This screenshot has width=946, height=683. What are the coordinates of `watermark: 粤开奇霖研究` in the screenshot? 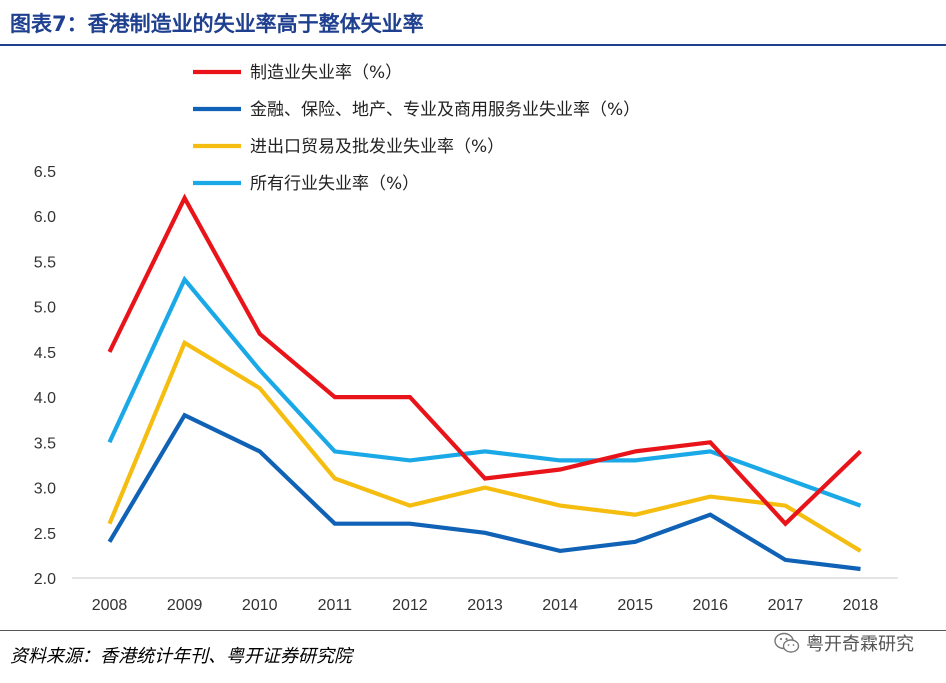 It's located at (844, 643).